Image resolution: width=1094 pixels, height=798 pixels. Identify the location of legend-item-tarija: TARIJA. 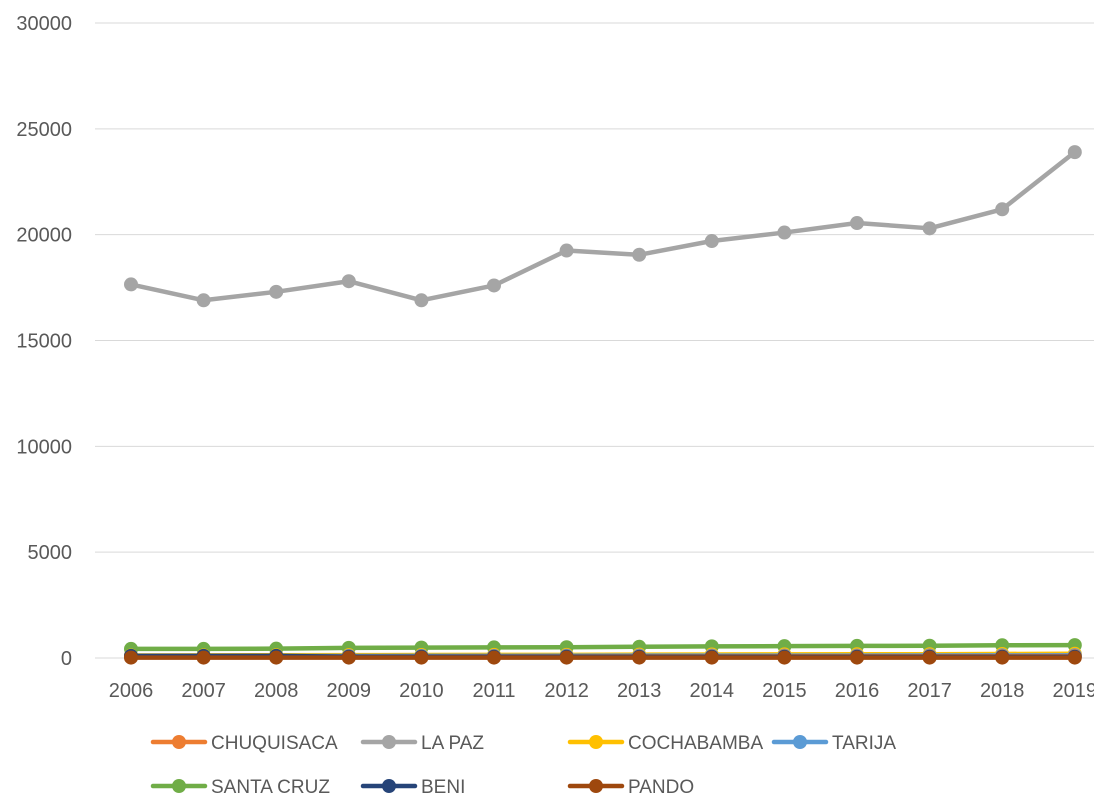
(833, 743).